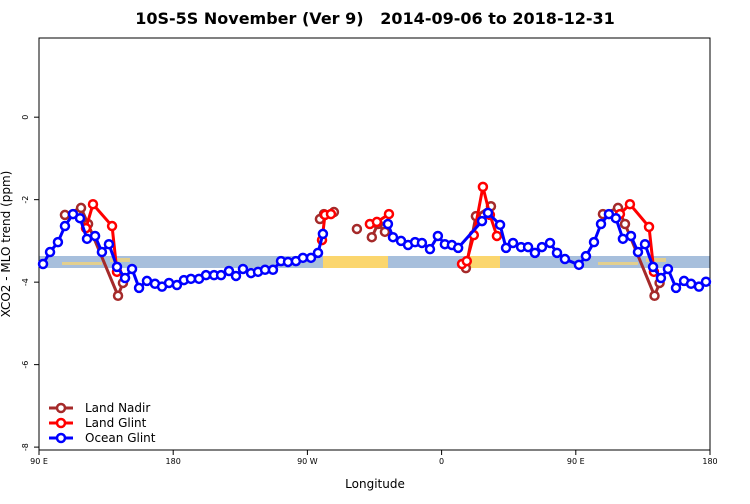 The height and width of the screenshot is (504, 750). Describe the element at coordinates (6, 244) in the screenshot. I see `y-axis-title: XCO2 - MLO trend (ppm)` at that location.